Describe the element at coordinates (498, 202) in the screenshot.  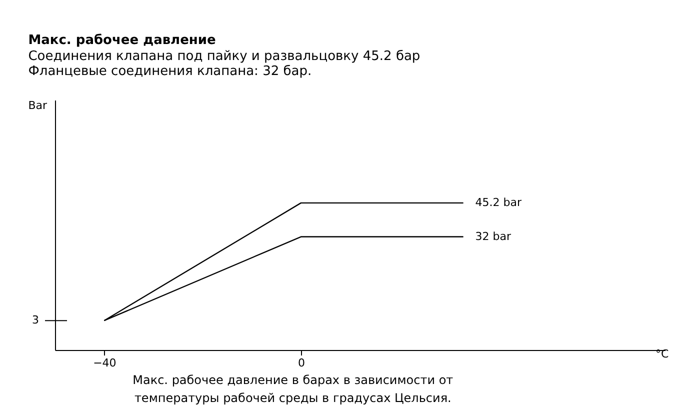
I see `series-label: 45.2 bar` at that location.